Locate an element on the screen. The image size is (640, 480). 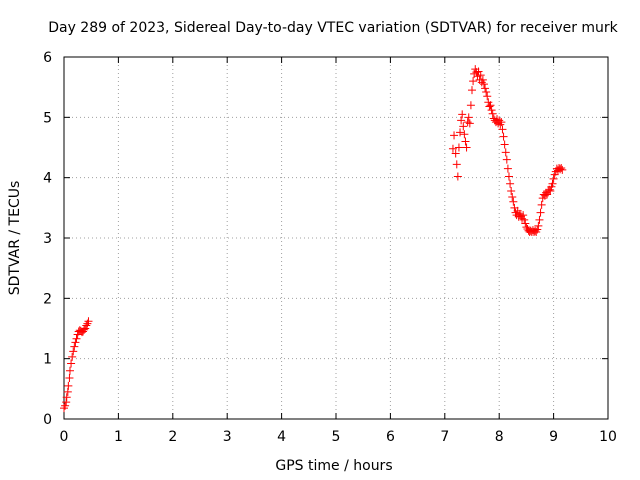
y-tick-label: 3 is located at coordinates (47, 239).